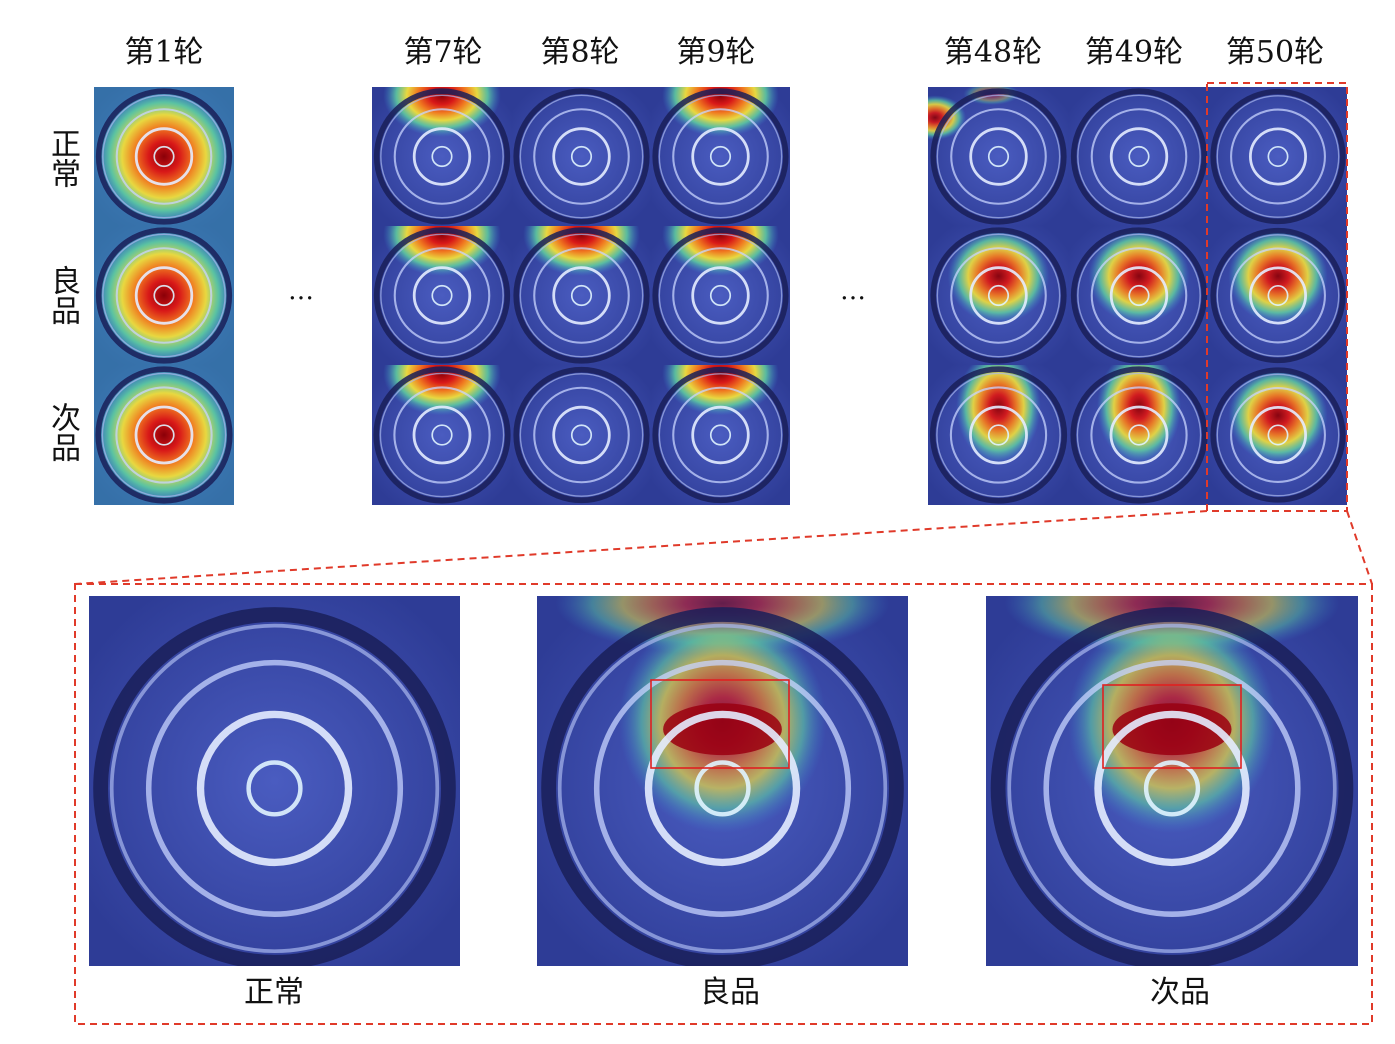 This screenshot has width=1395, height=1044. Describe the element at coordinates (1275, 52) in the screenshot. I see `round-label-50: 第50轮` at that location.